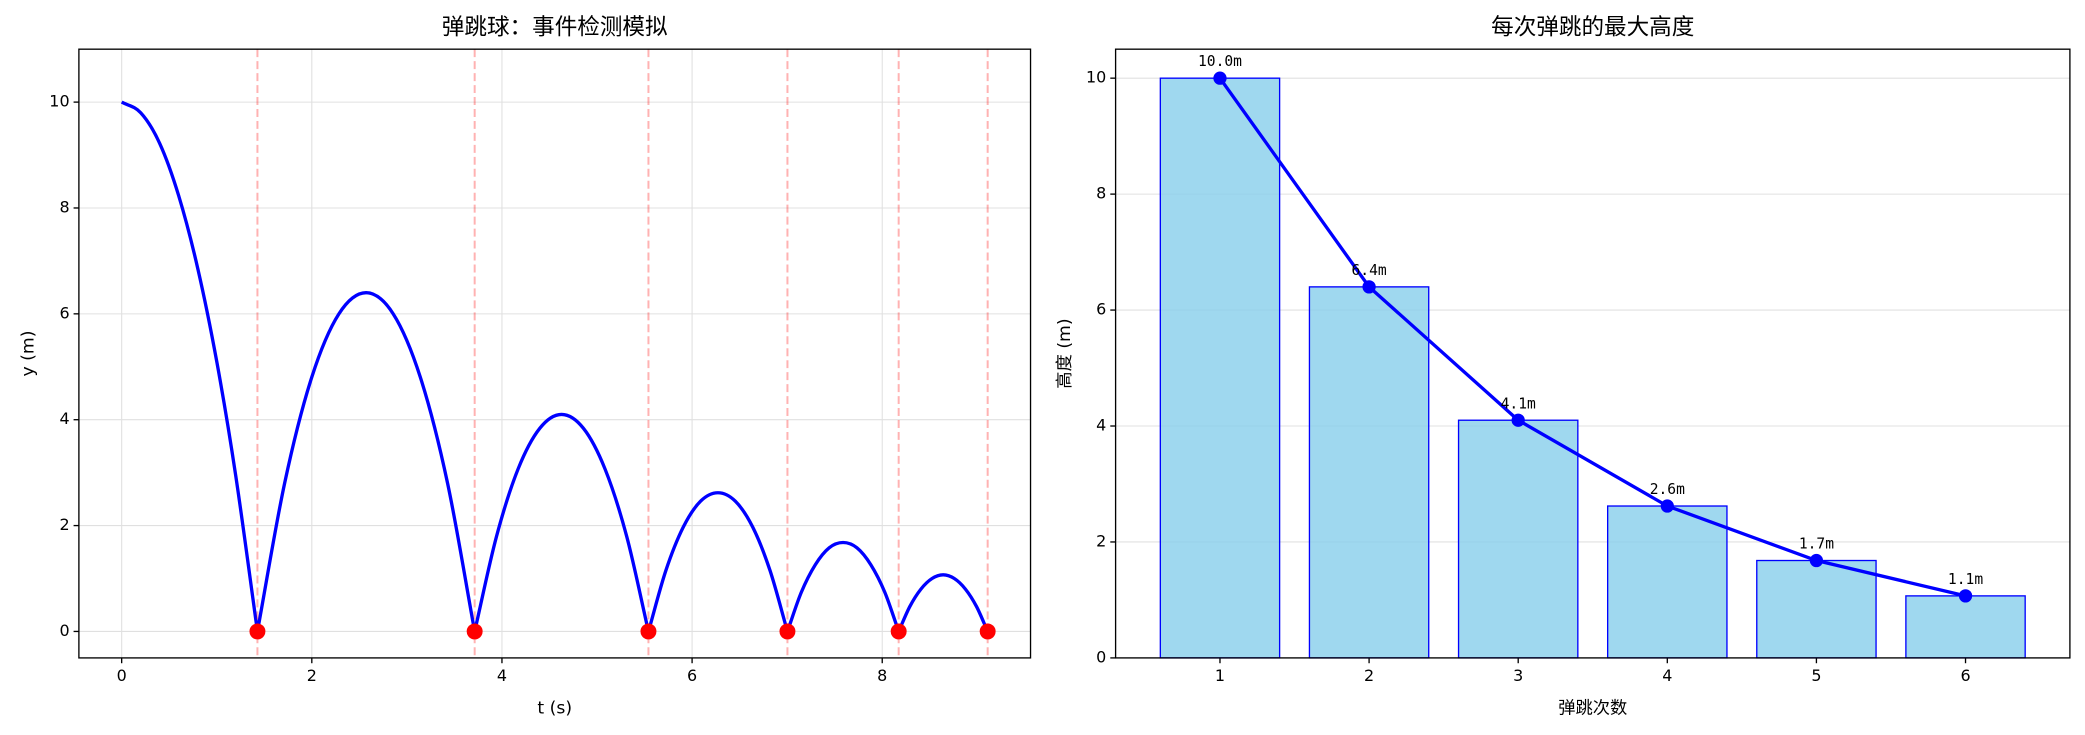 This screenshot has width=2085, height=735. Describe the element at coordinates (1816, 544) in the screenshot. I see `value-label: 1.7m` at that location.